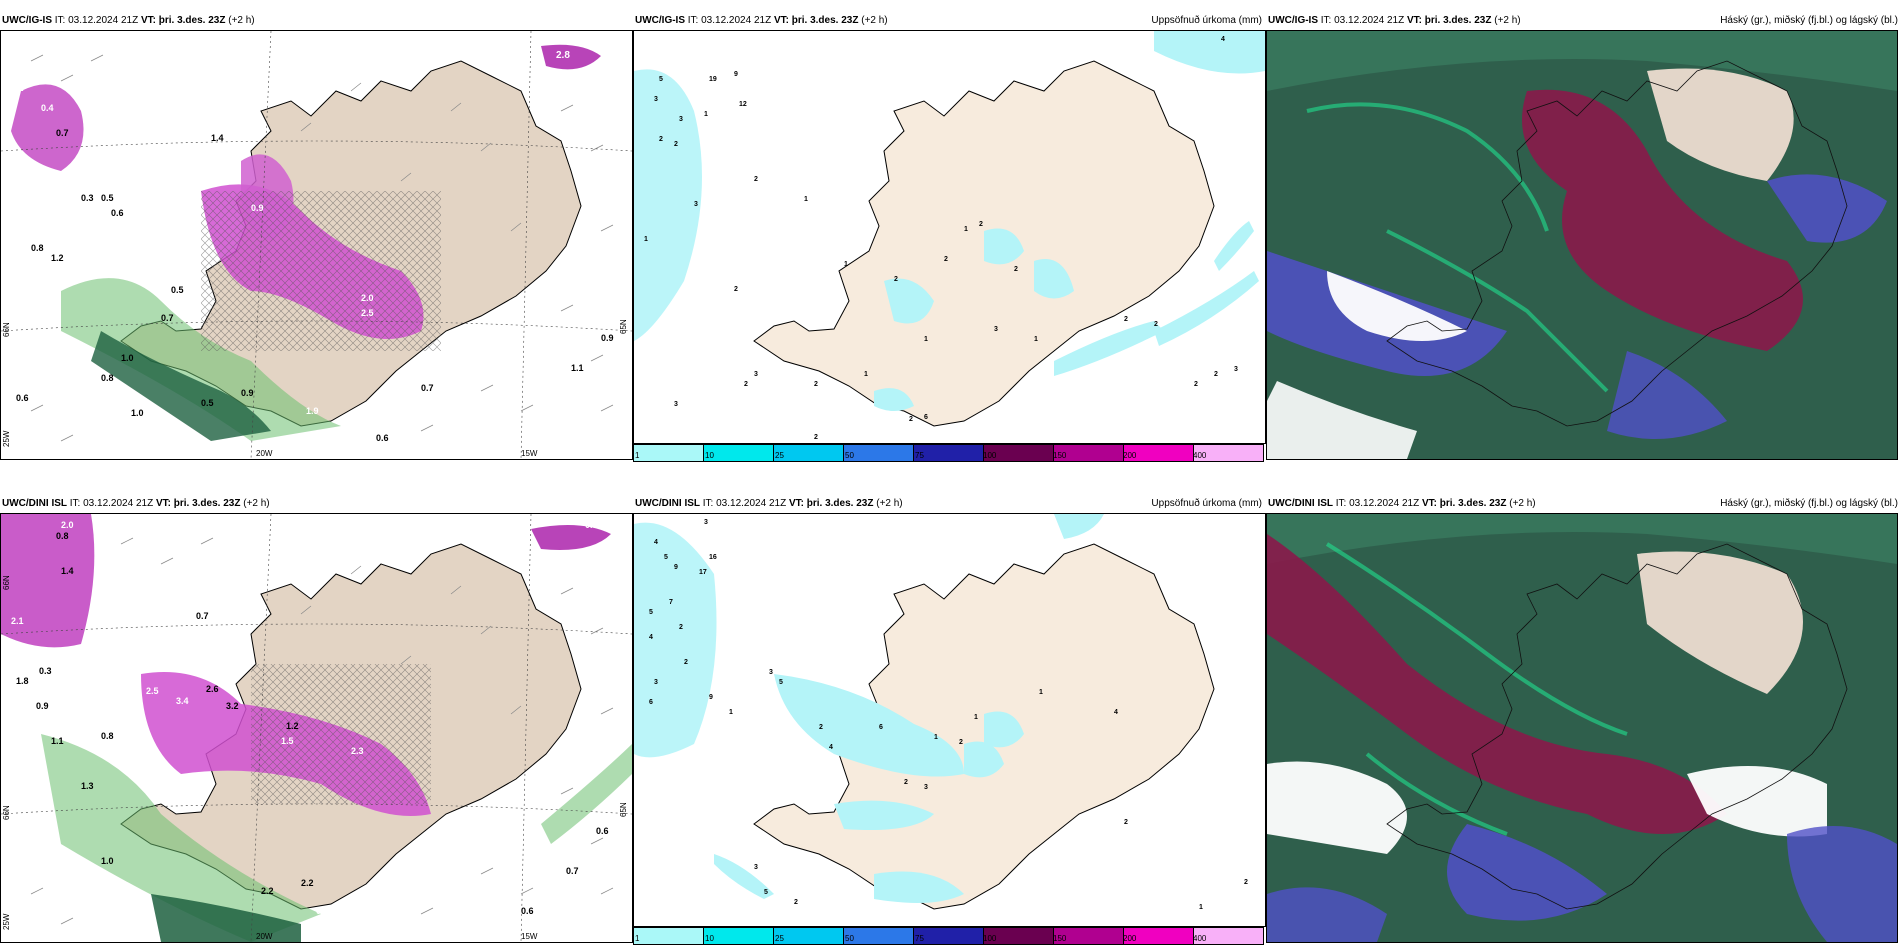 This screenshot has width=1900, height=950. Describe the element at coordinates (307, 883) in the screenshot. I see `wind-value-label: 2.2` at that location.